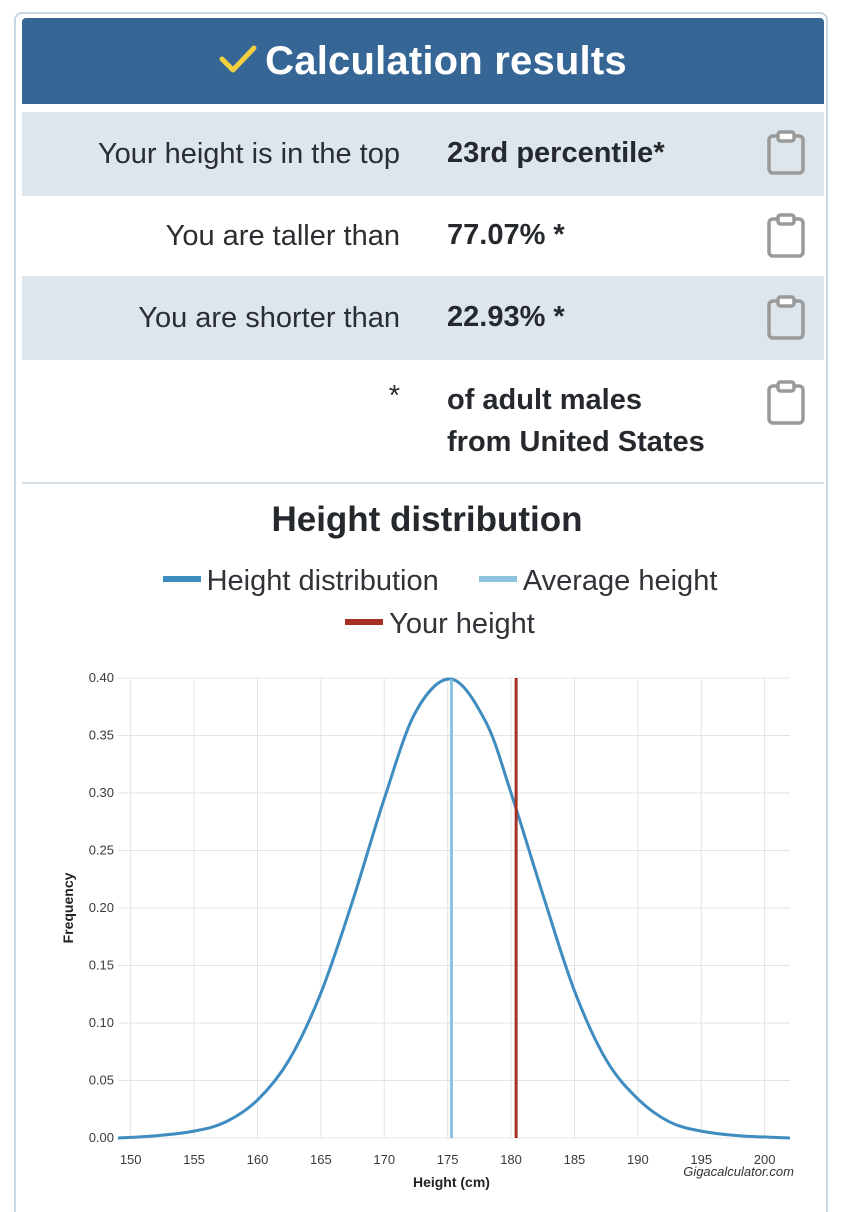 Image resolution: width=854 pixels, height=1212 pixels. What do you see at coordinates (544, 400) in the screenshot?
I see `population-line: of adult males` at bounding box center [544, 400].